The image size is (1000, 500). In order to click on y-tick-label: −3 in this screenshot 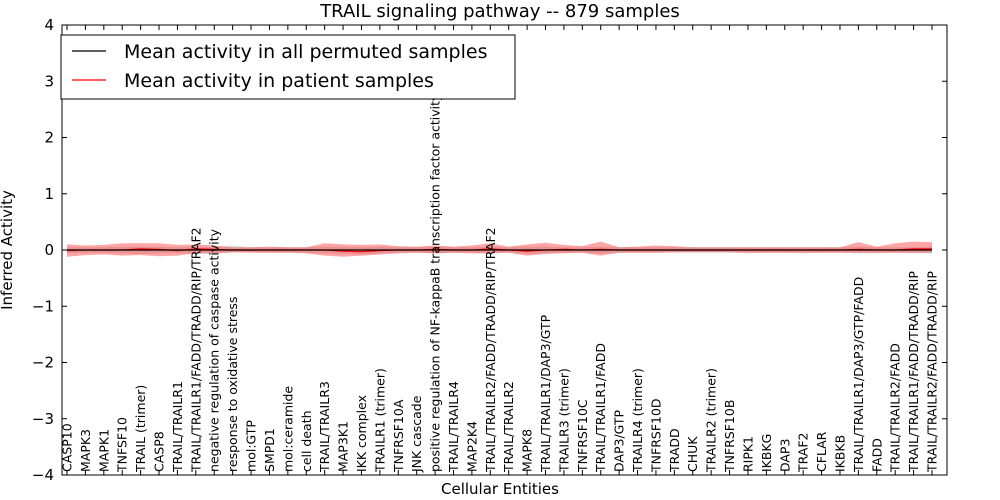, I will do `click(43, 419)`.